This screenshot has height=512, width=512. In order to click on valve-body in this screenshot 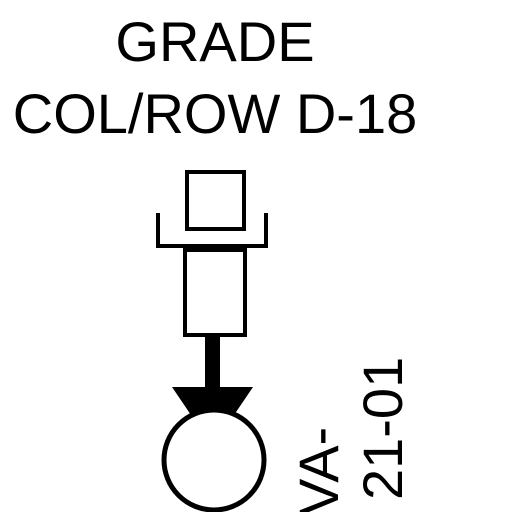, I will do `click(212, 402)`.